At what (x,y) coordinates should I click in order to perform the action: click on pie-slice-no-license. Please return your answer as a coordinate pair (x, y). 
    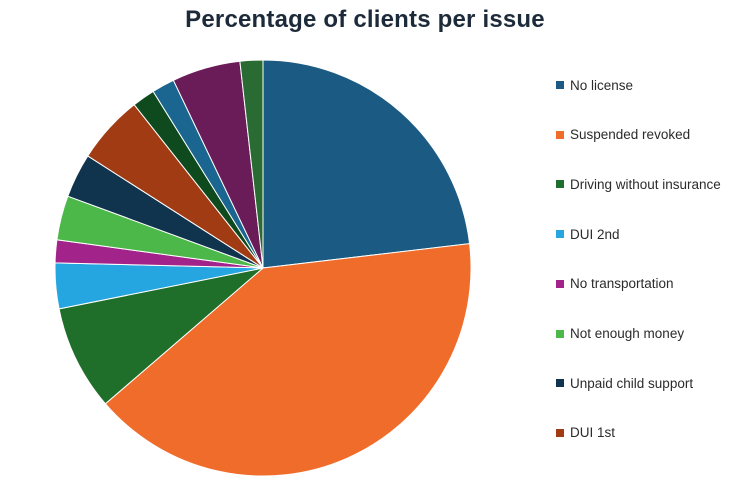
    Looking at the image, I should click on (366, 164).